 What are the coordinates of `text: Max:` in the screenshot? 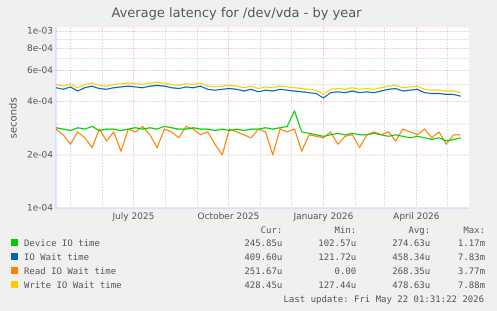 It's located at (473, 231).